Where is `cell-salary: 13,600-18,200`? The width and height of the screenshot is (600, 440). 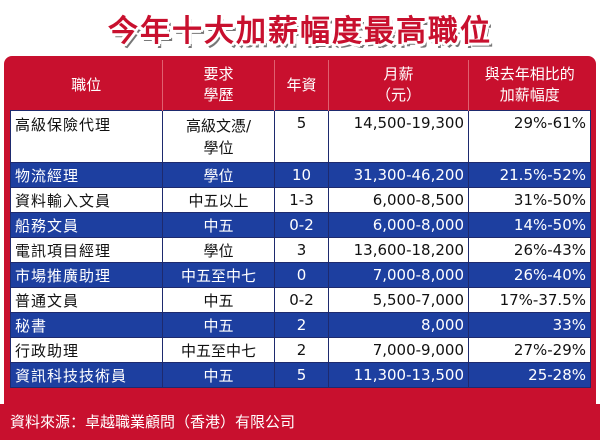
cell-salary: 13,600-18,200 is located at coordinates (398, 250).